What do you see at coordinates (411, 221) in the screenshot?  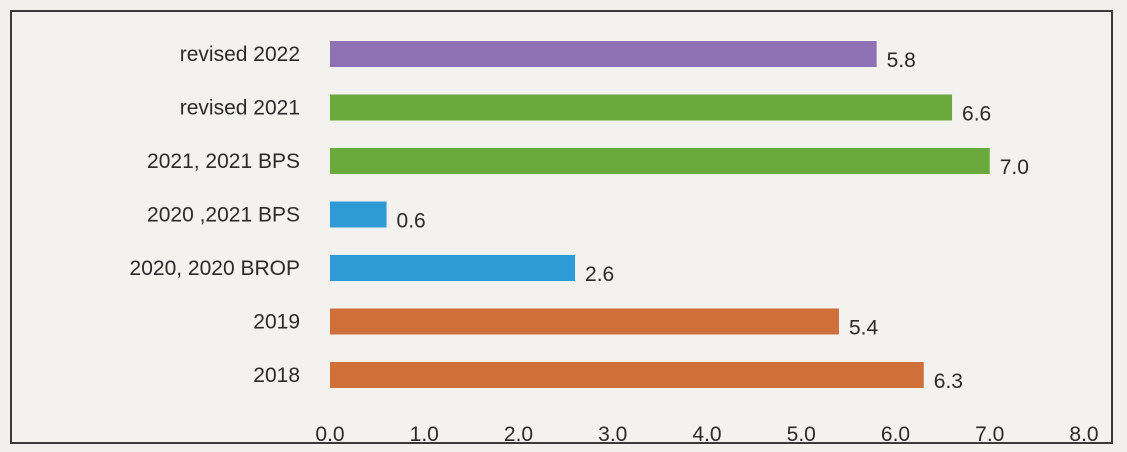 I see `value-label: 0.6` at bounding box center [411, 221].